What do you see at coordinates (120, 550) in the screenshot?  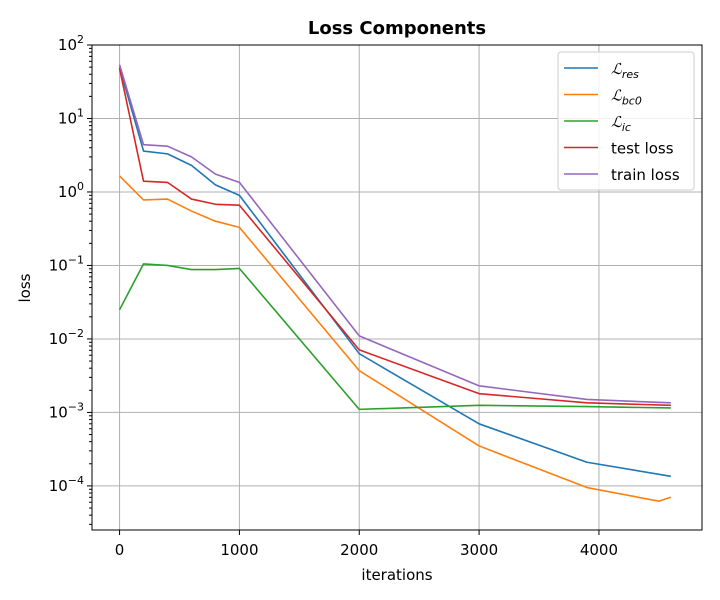 I see `x-tick-label: 0` at bounding box center [120, 550].